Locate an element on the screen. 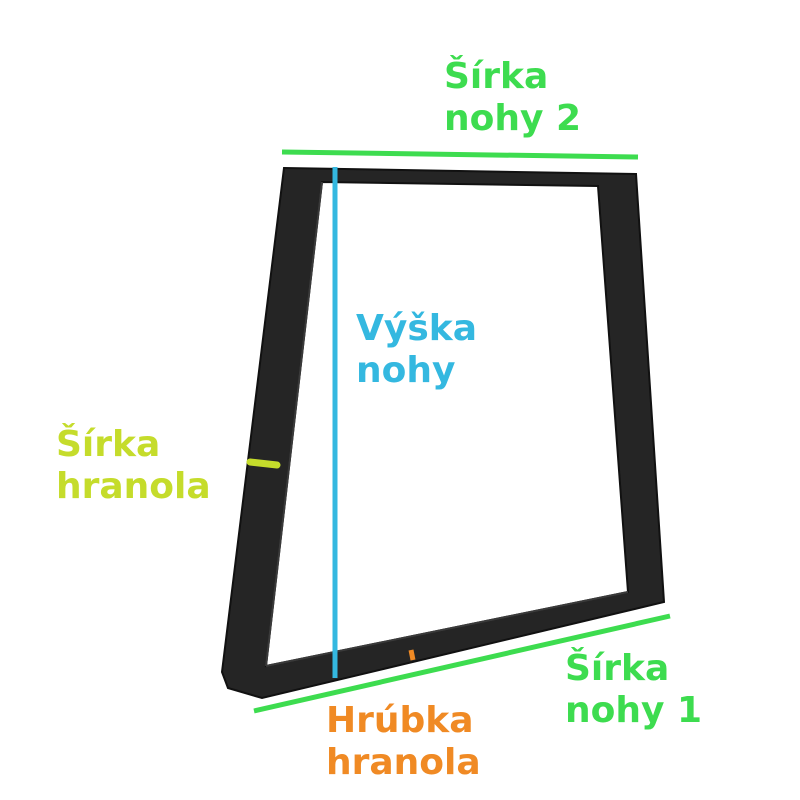 This screenshot has width=800, height=800. thickness-profile-label-line2: hranola is located at coordinates (403, 762).